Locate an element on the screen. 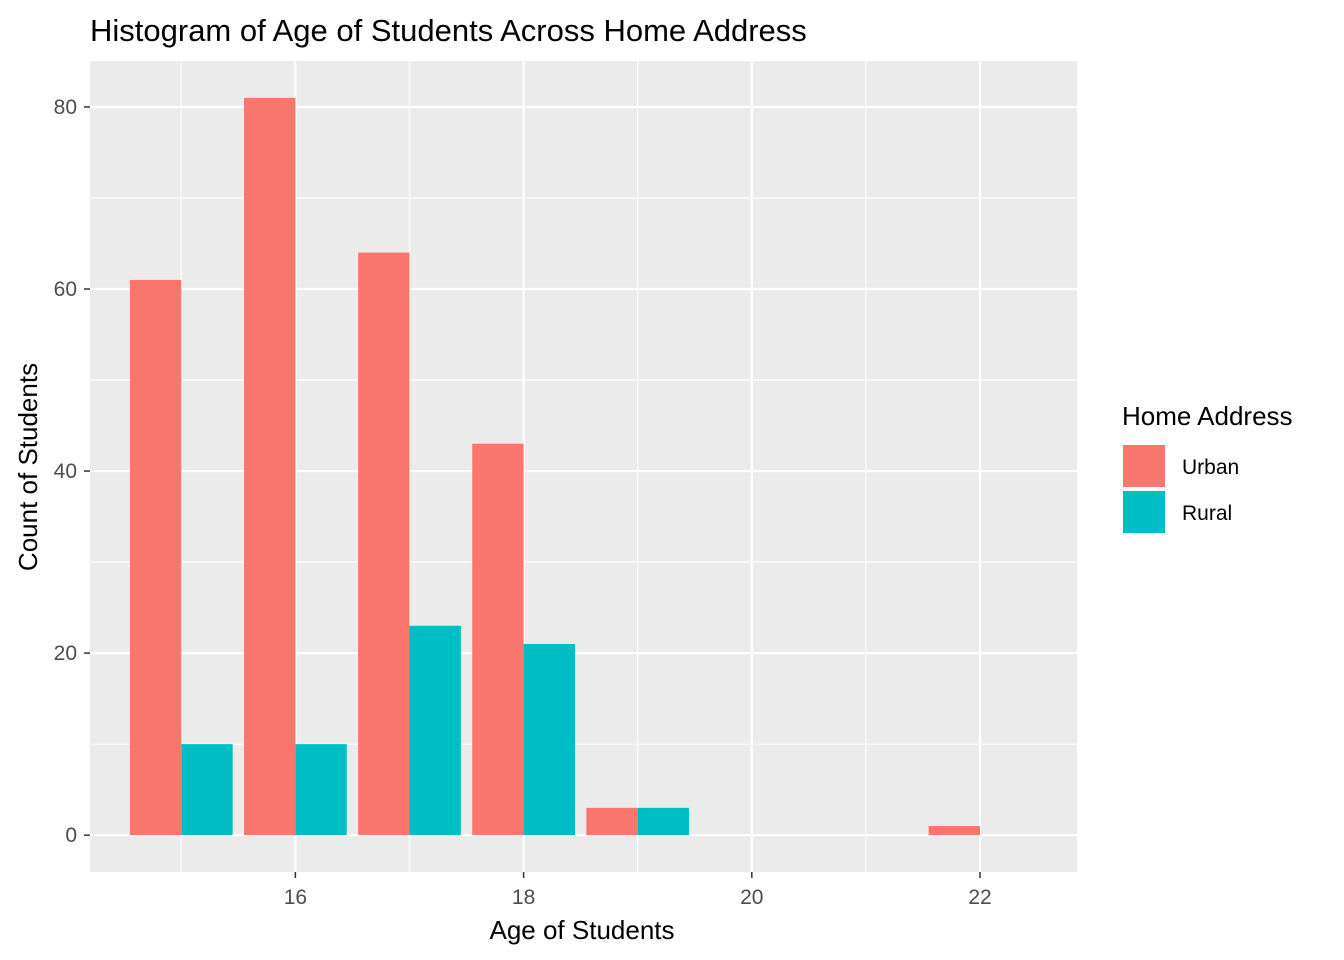  x-tick-label: 22 is located at coordinates (979, 897).